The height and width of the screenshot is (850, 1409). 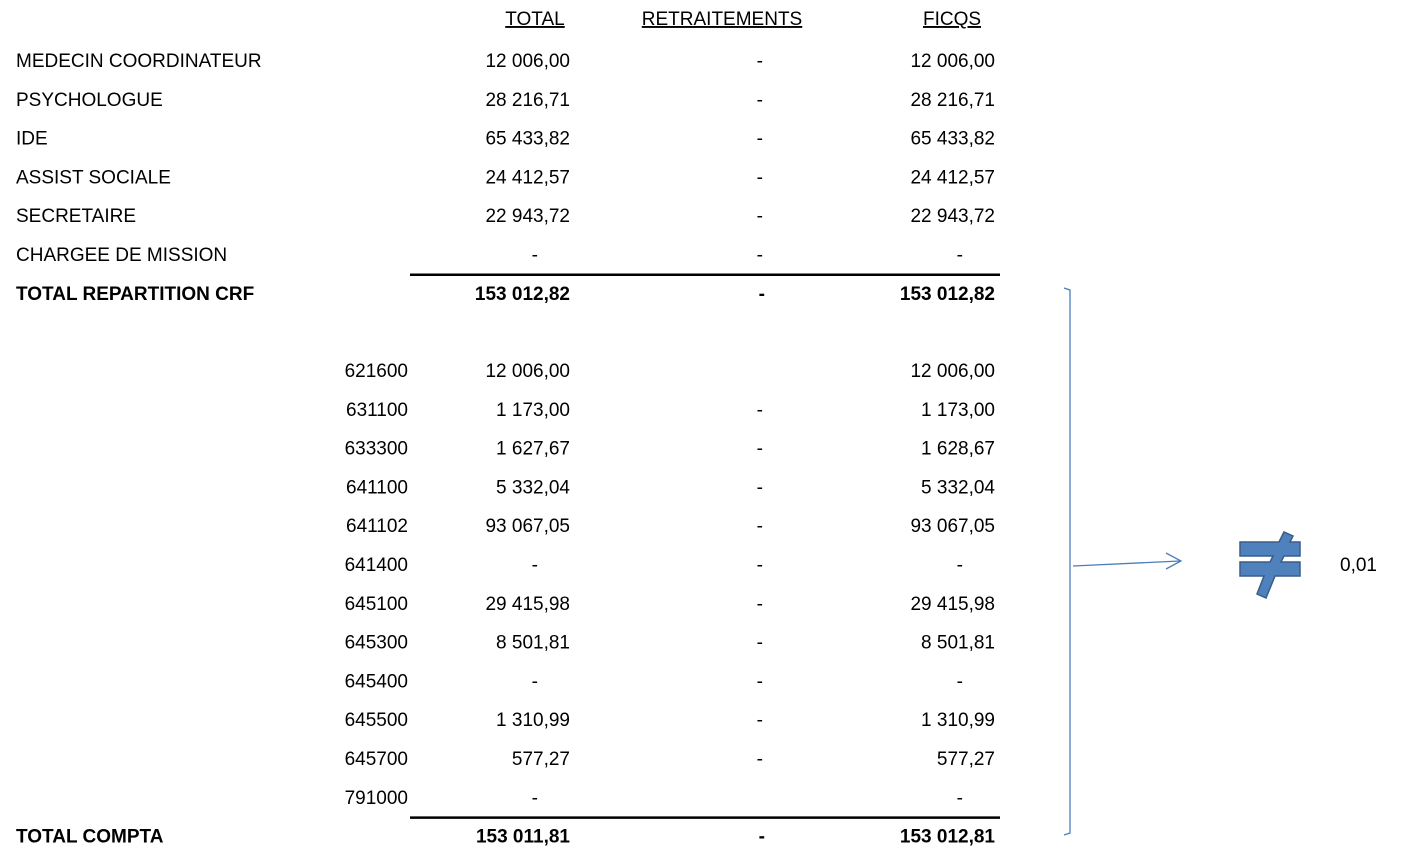 What do you see at coordinates (952, 19) in the screenshot?
I see `column-header: FICQS` at bounding box center [952, 19].